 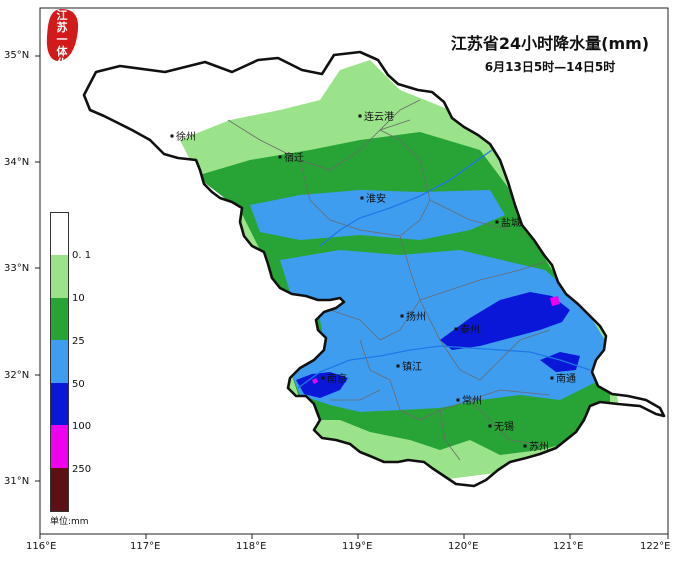 What do you see at coordinates (172, 136) in the screenshot?
I see `city-dot-xuzhou` at bounding box center [172, 136].